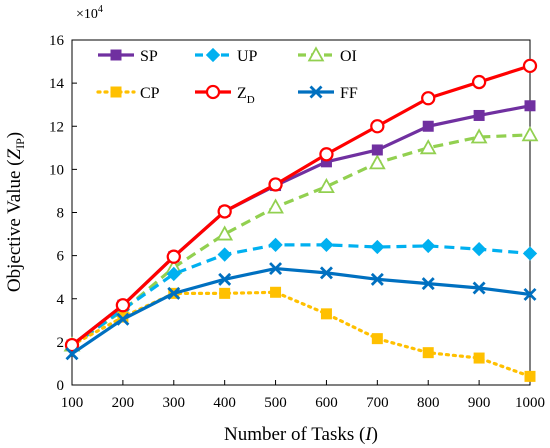 Image resolution: width=550 pixels, height=448 pixels. I want to click on y-axis-multiplier: ×10⁴, so click(89, 13).